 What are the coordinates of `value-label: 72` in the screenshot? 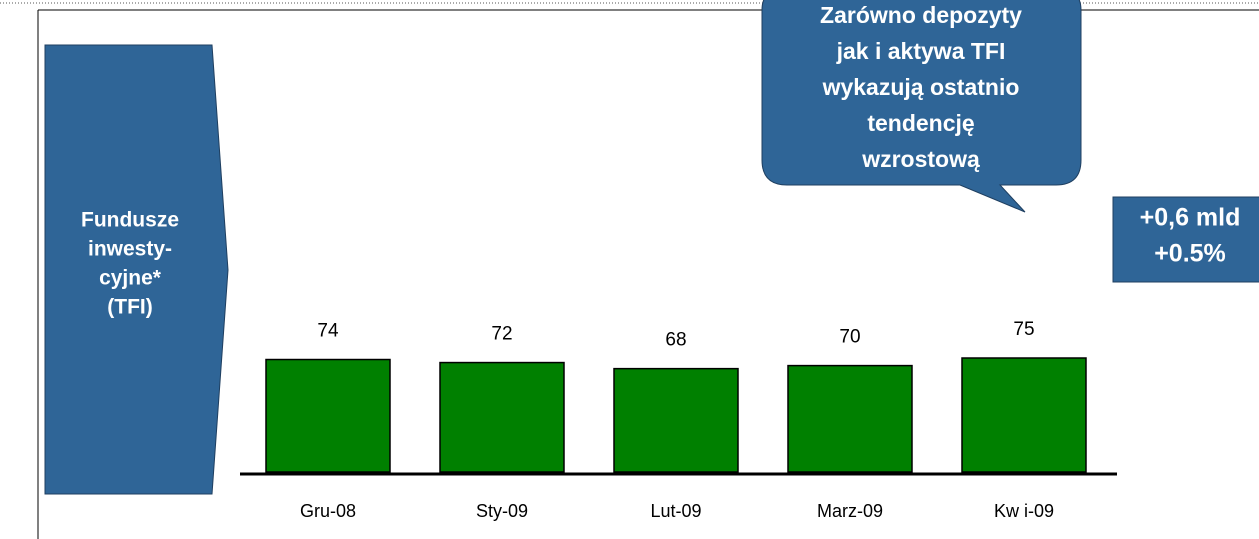 It's located at (501, 334).